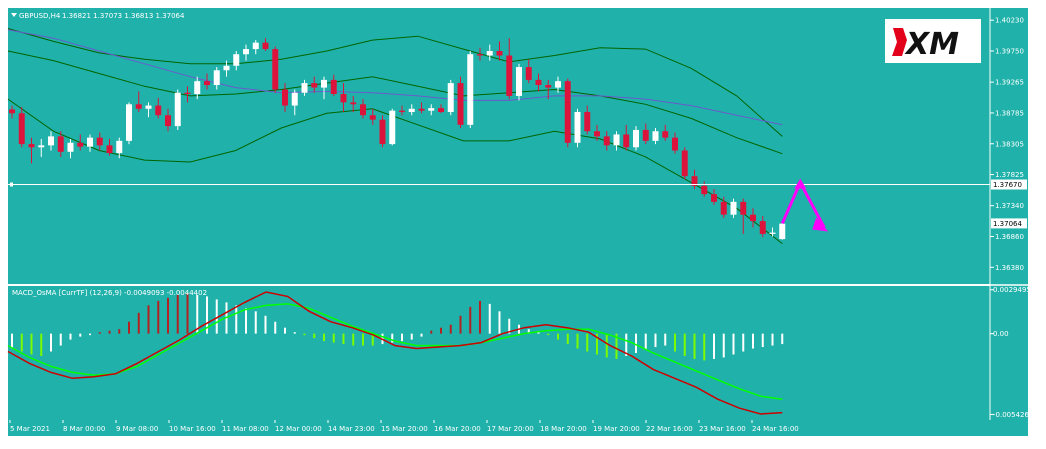 This screenshot has height=449, width=1046. Describe the element at coordinates (800, 183) in the screenshot. I see `projection-peak-icon` at that location.